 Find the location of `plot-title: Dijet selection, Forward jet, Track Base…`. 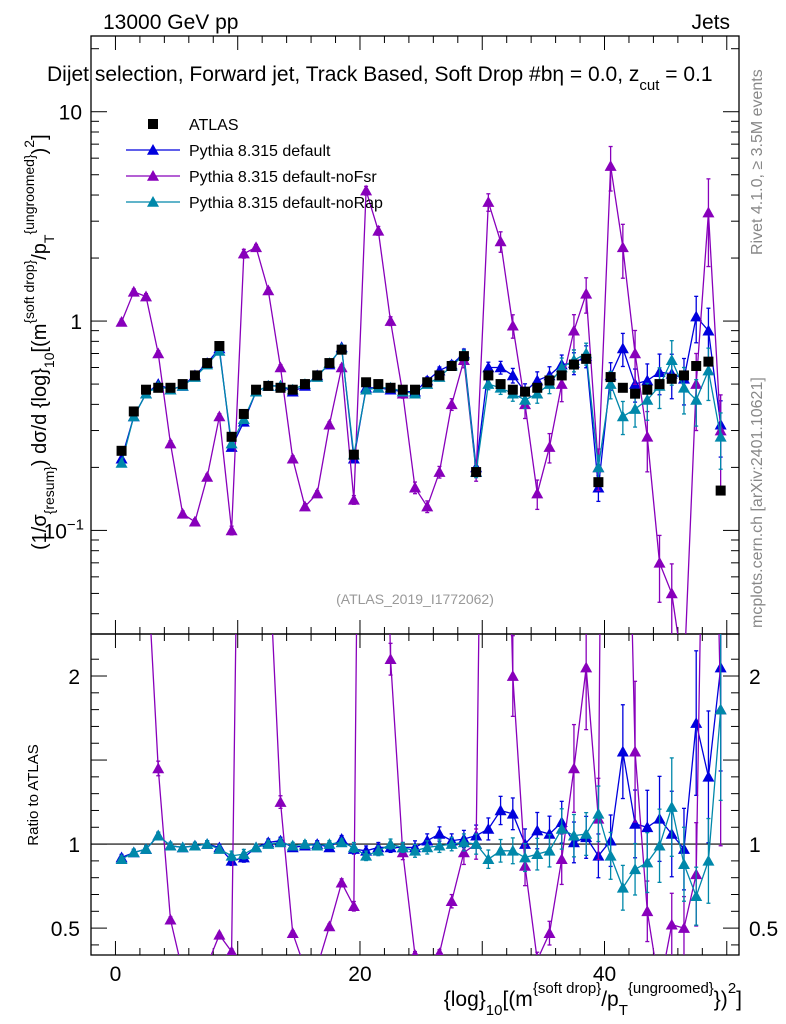

plot-title: Dijet selection, Forward jet, Track Base… is located at coordinates (380, 78).